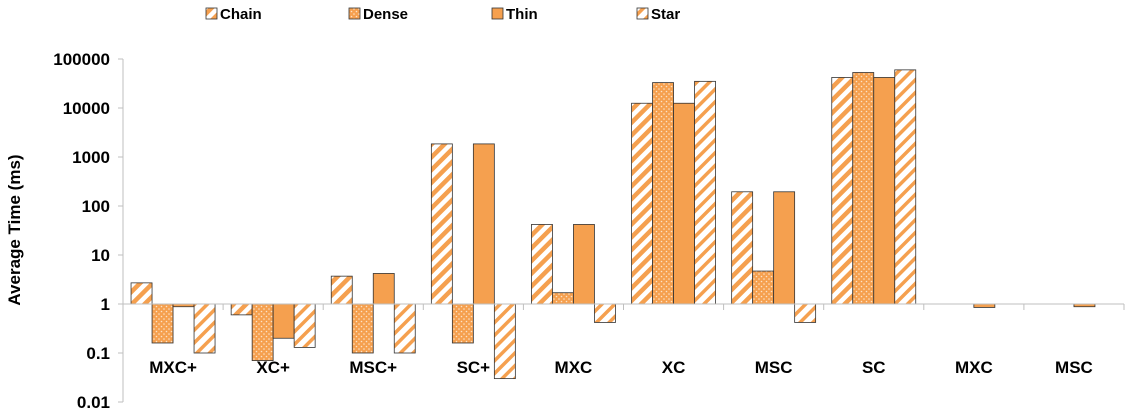  What do you see at coordinates (211, 13) in the screenshot?
I see `legend-swatch-chain` at bounding box center [211, 13].